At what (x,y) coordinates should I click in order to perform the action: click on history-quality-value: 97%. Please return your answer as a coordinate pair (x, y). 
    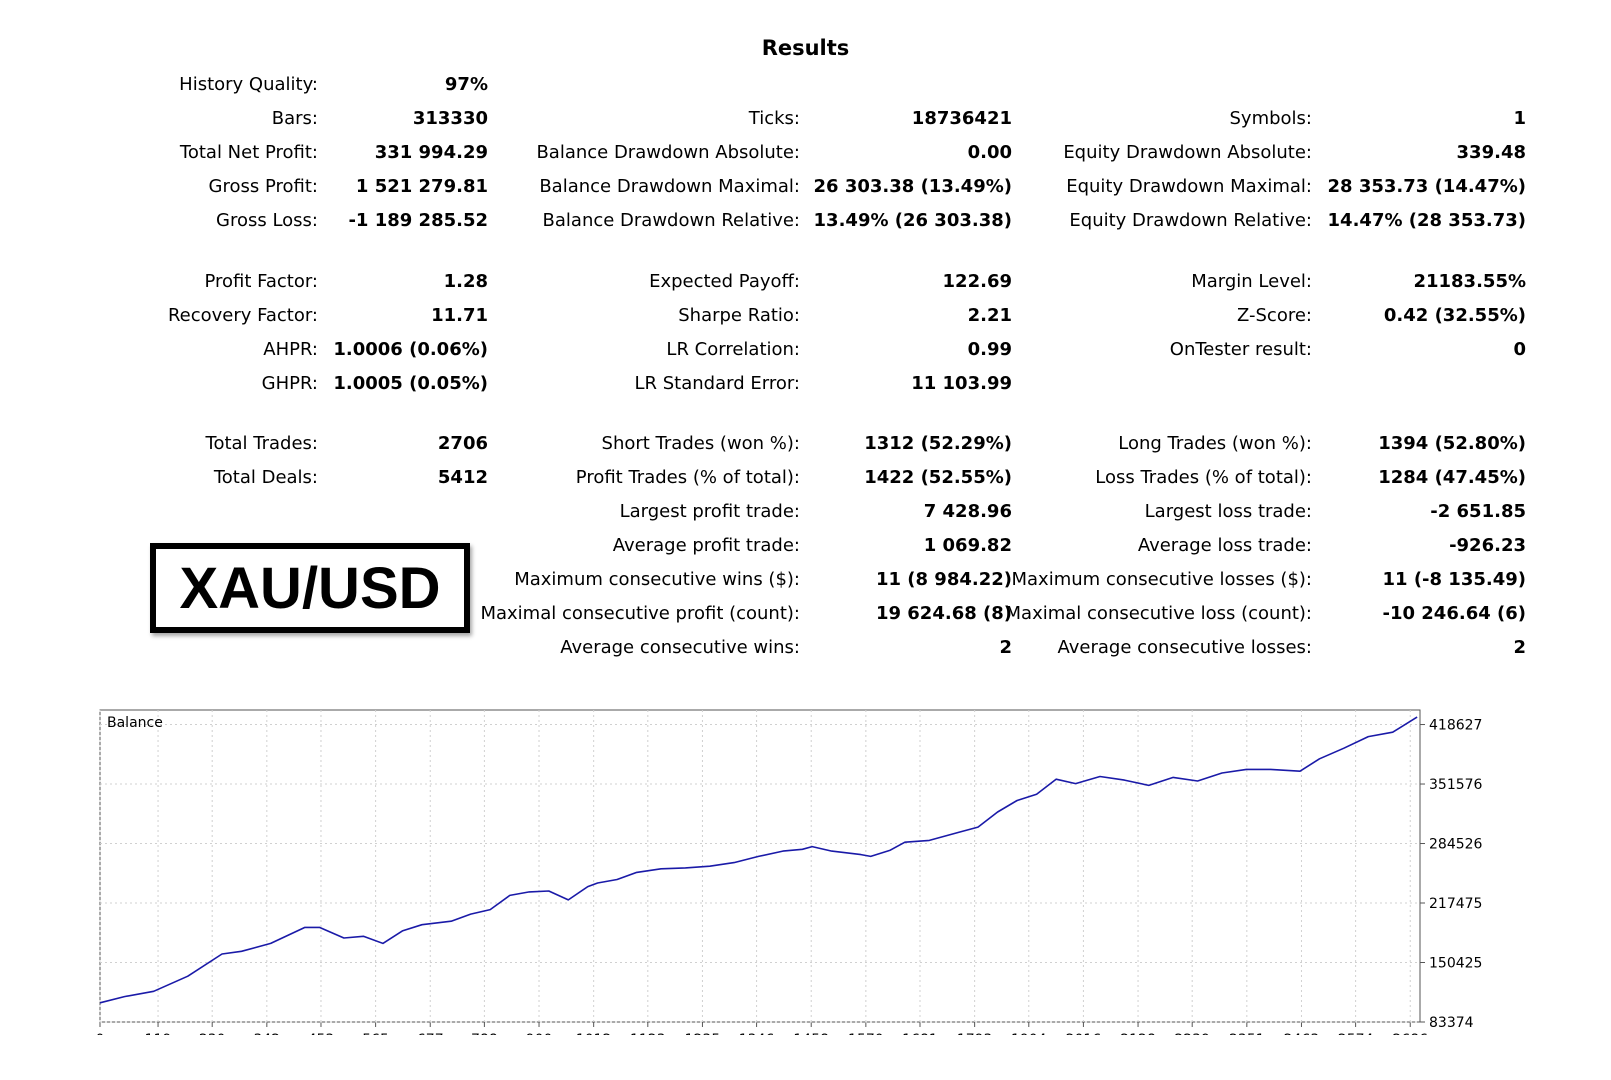
    Looking at the image, I should click on (466, 84).